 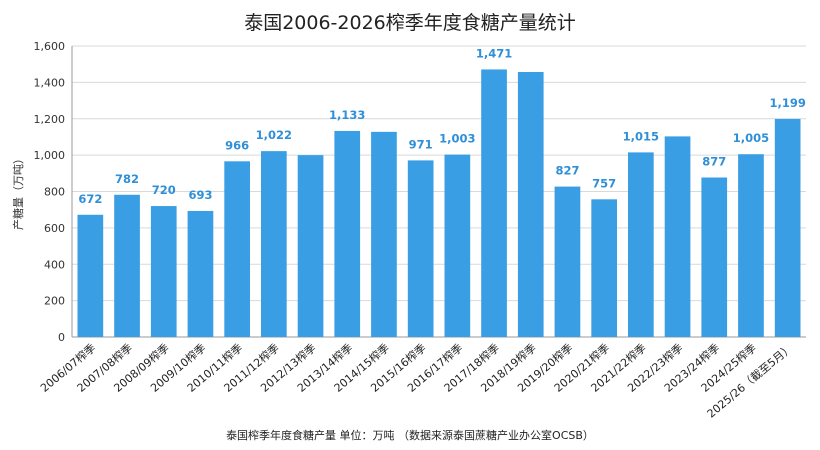 What do you see at coordinates (50, 46) in the screenshot?
I see `y-tick-label: 1,600` at bounding box center [50, 46].